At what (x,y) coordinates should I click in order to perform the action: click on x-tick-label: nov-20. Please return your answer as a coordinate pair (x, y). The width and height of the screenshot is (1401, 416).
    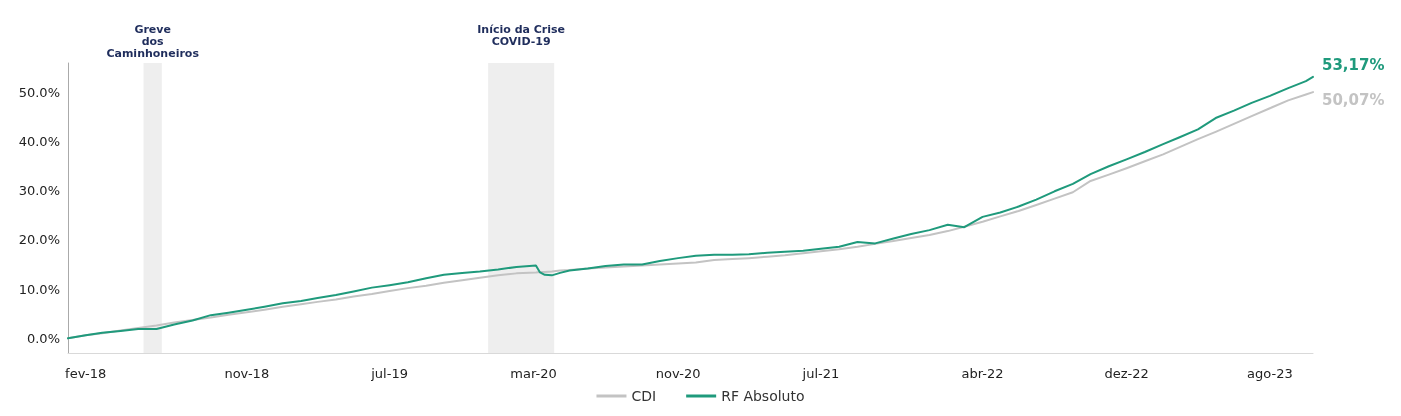
    Looking at the image, I should click on (678, 373).